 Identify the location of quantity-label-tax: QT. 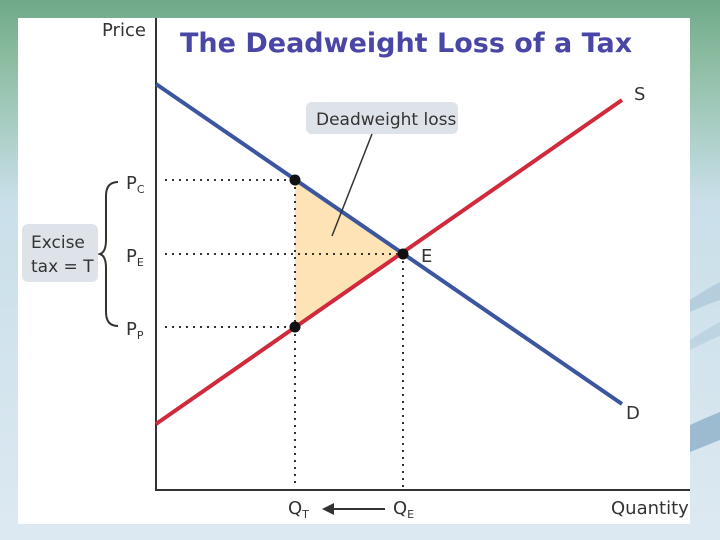
(298, 509).